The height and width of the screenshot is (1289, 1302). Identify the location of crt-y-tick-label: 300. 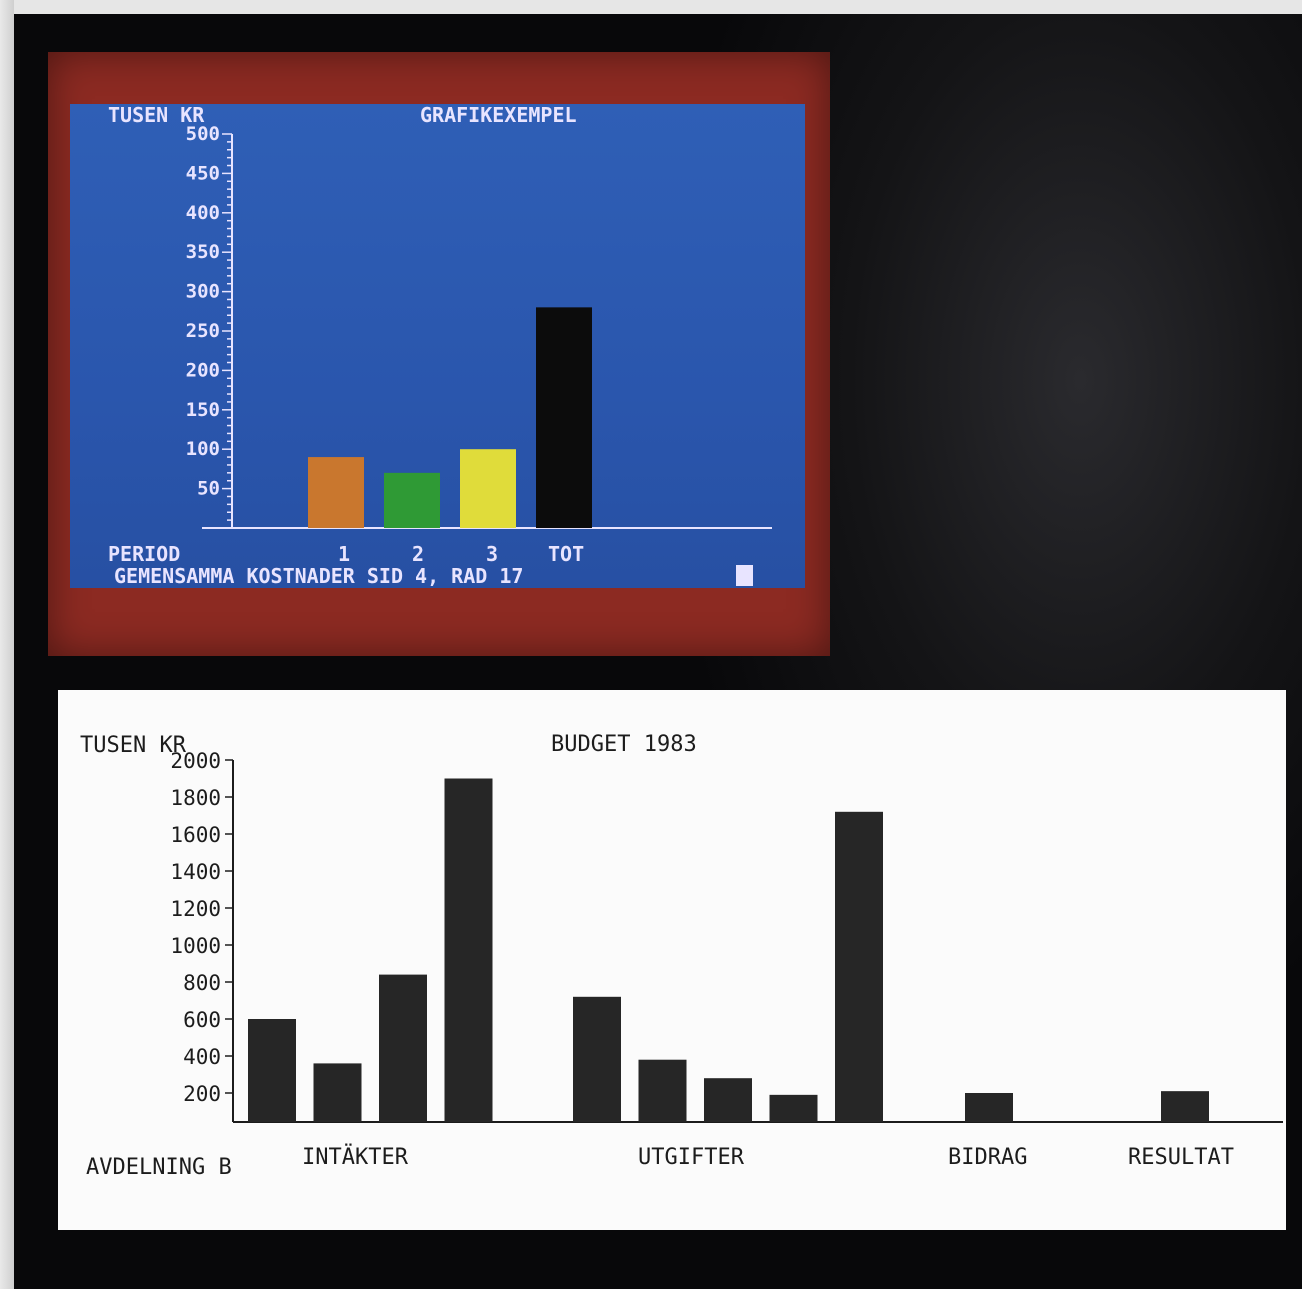
(203, 292).